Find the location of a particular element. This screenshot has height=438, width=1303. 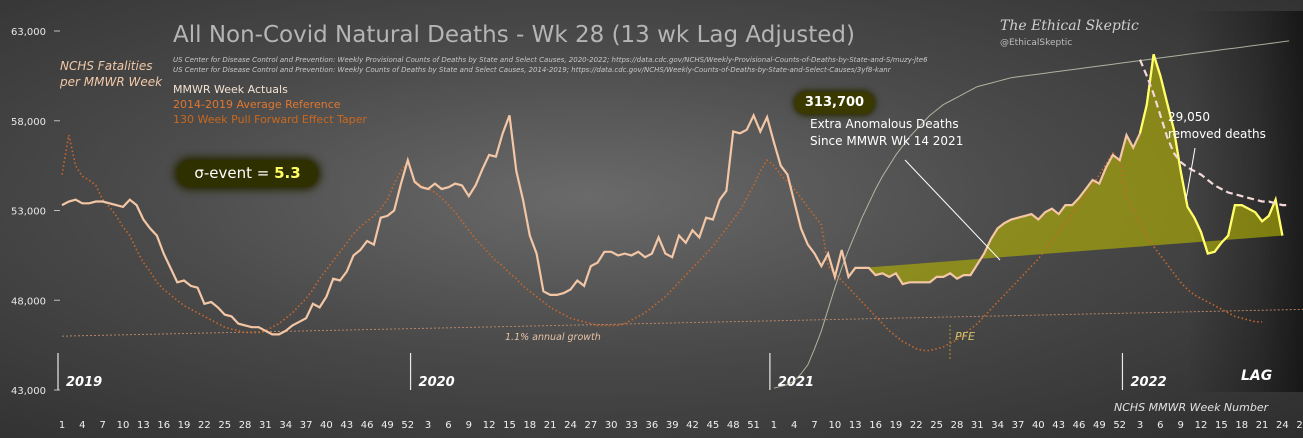

y-tick-label: 48,000 is located at coordinates (28, 301).